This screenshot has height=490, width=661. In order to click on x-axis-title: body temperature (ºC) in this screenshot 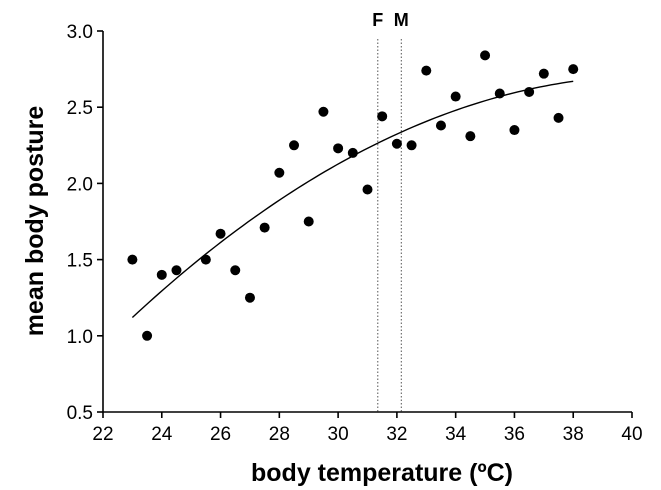, I will do `click(382, 473)`.